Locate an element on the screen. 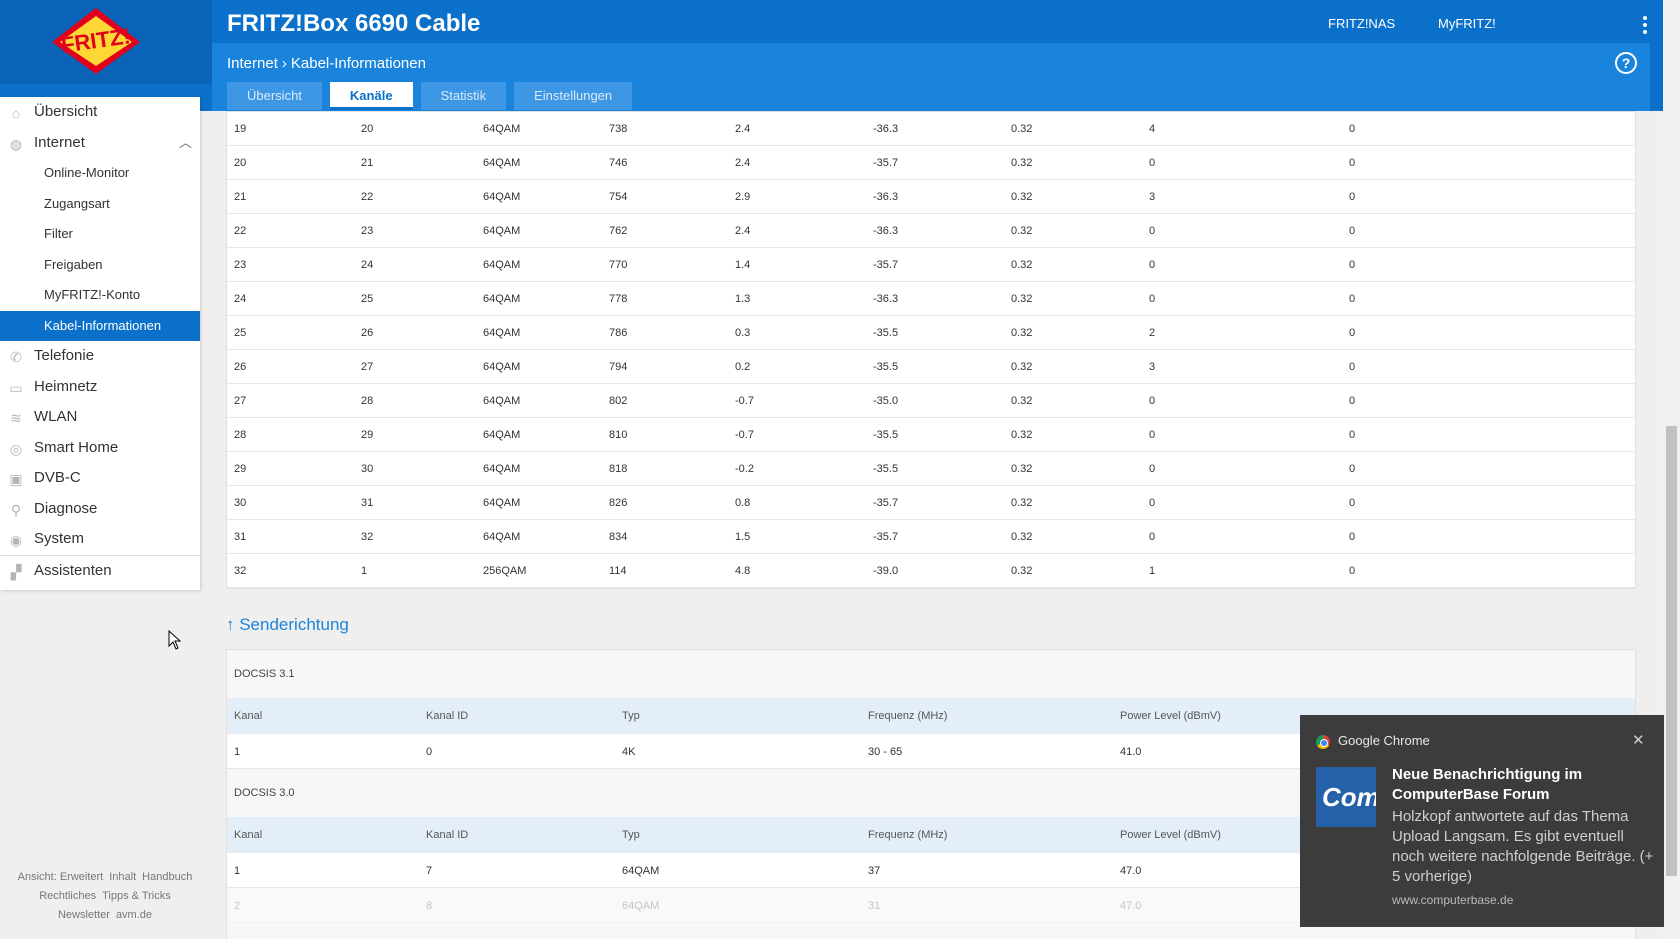  close-icon: ✕ is located at coordinates (1638, 740).